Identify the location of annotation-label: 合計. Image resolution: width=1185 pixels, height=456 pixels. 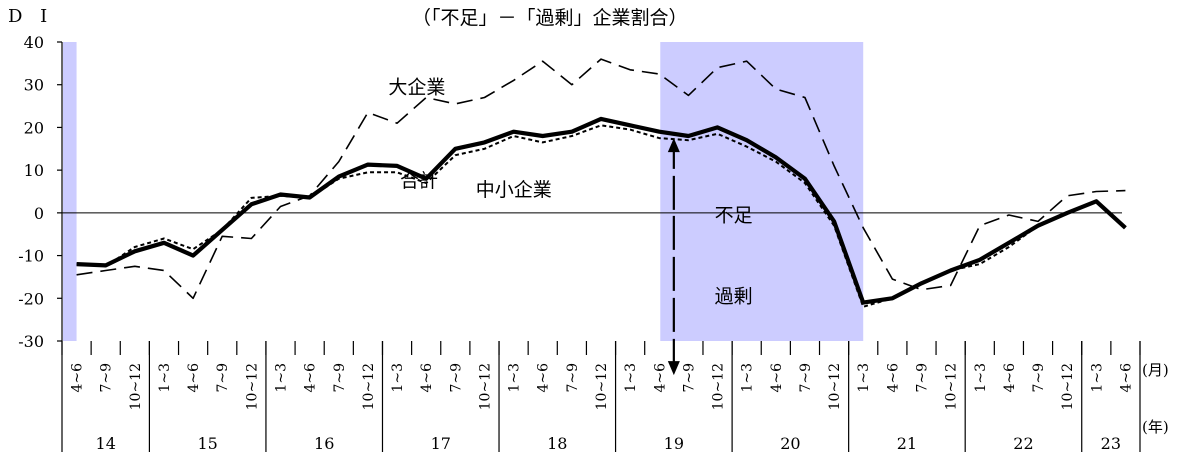
(419, 181).